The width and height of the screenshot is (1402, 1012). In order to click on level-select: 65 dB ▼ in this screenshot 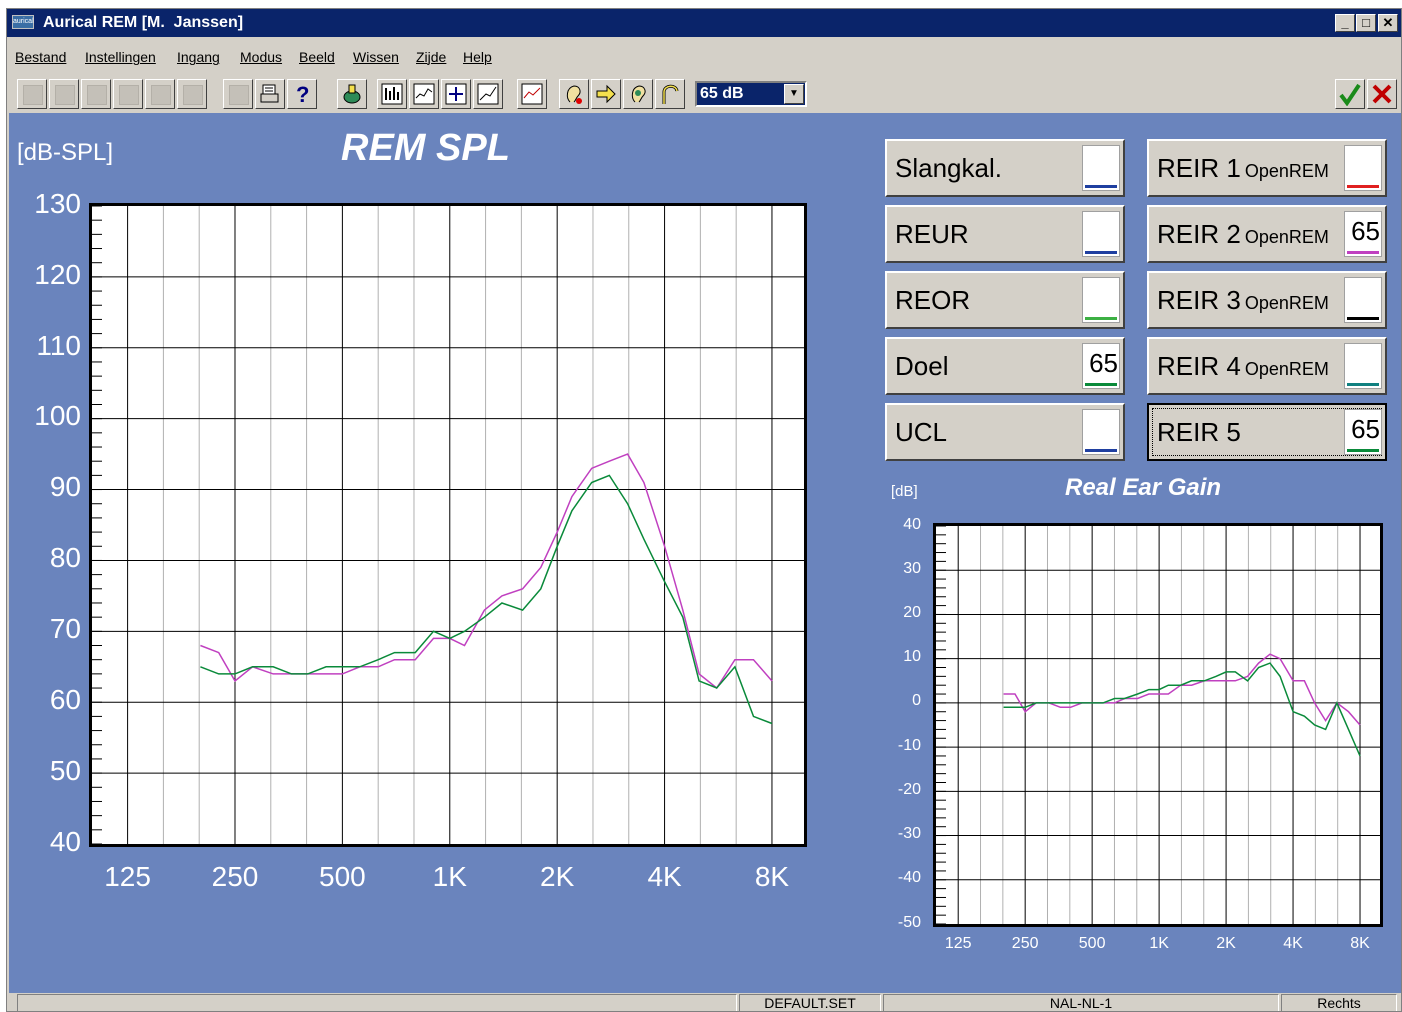, I will do `click(751, 94)`.